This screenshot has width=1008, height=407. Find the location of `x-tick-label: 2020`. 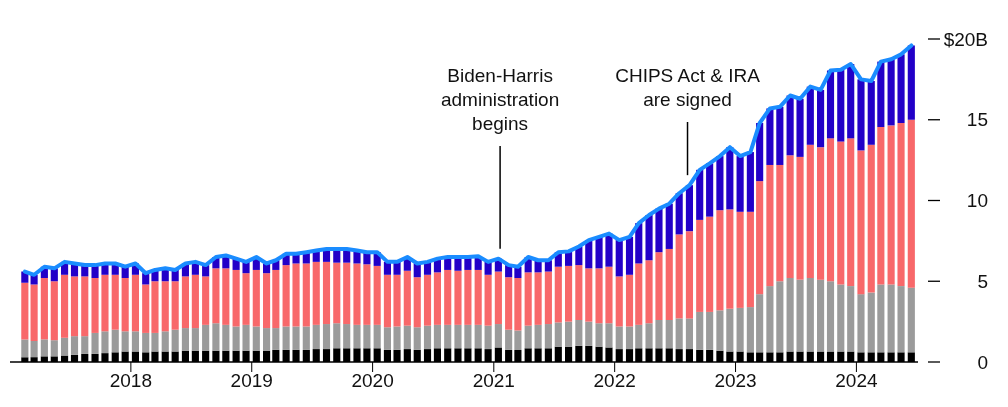

x-tick-label: 2020 is located at coordinates (372, 381).